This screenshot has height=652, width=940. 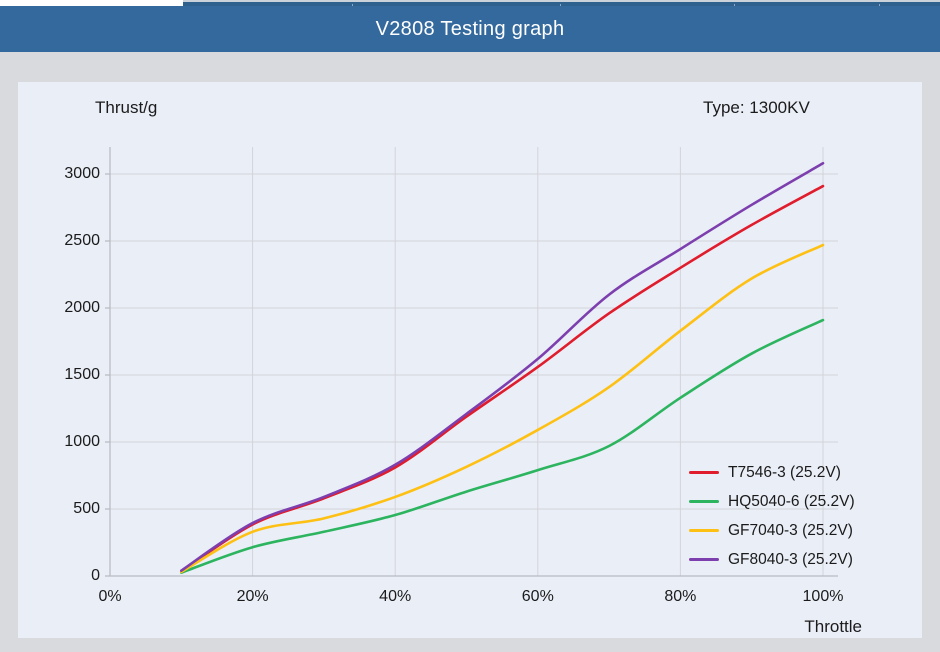 What do you see at coordinates (252, 596) in the screenshot?
I see `x-tick-label: 20%` at bounding box center [252, 596].